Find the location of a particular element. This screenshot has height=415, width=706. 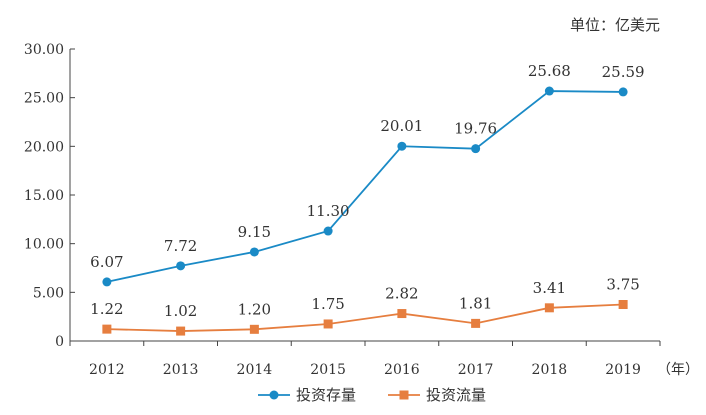

data-label: 3.75 is located at coordinates (622, 285).